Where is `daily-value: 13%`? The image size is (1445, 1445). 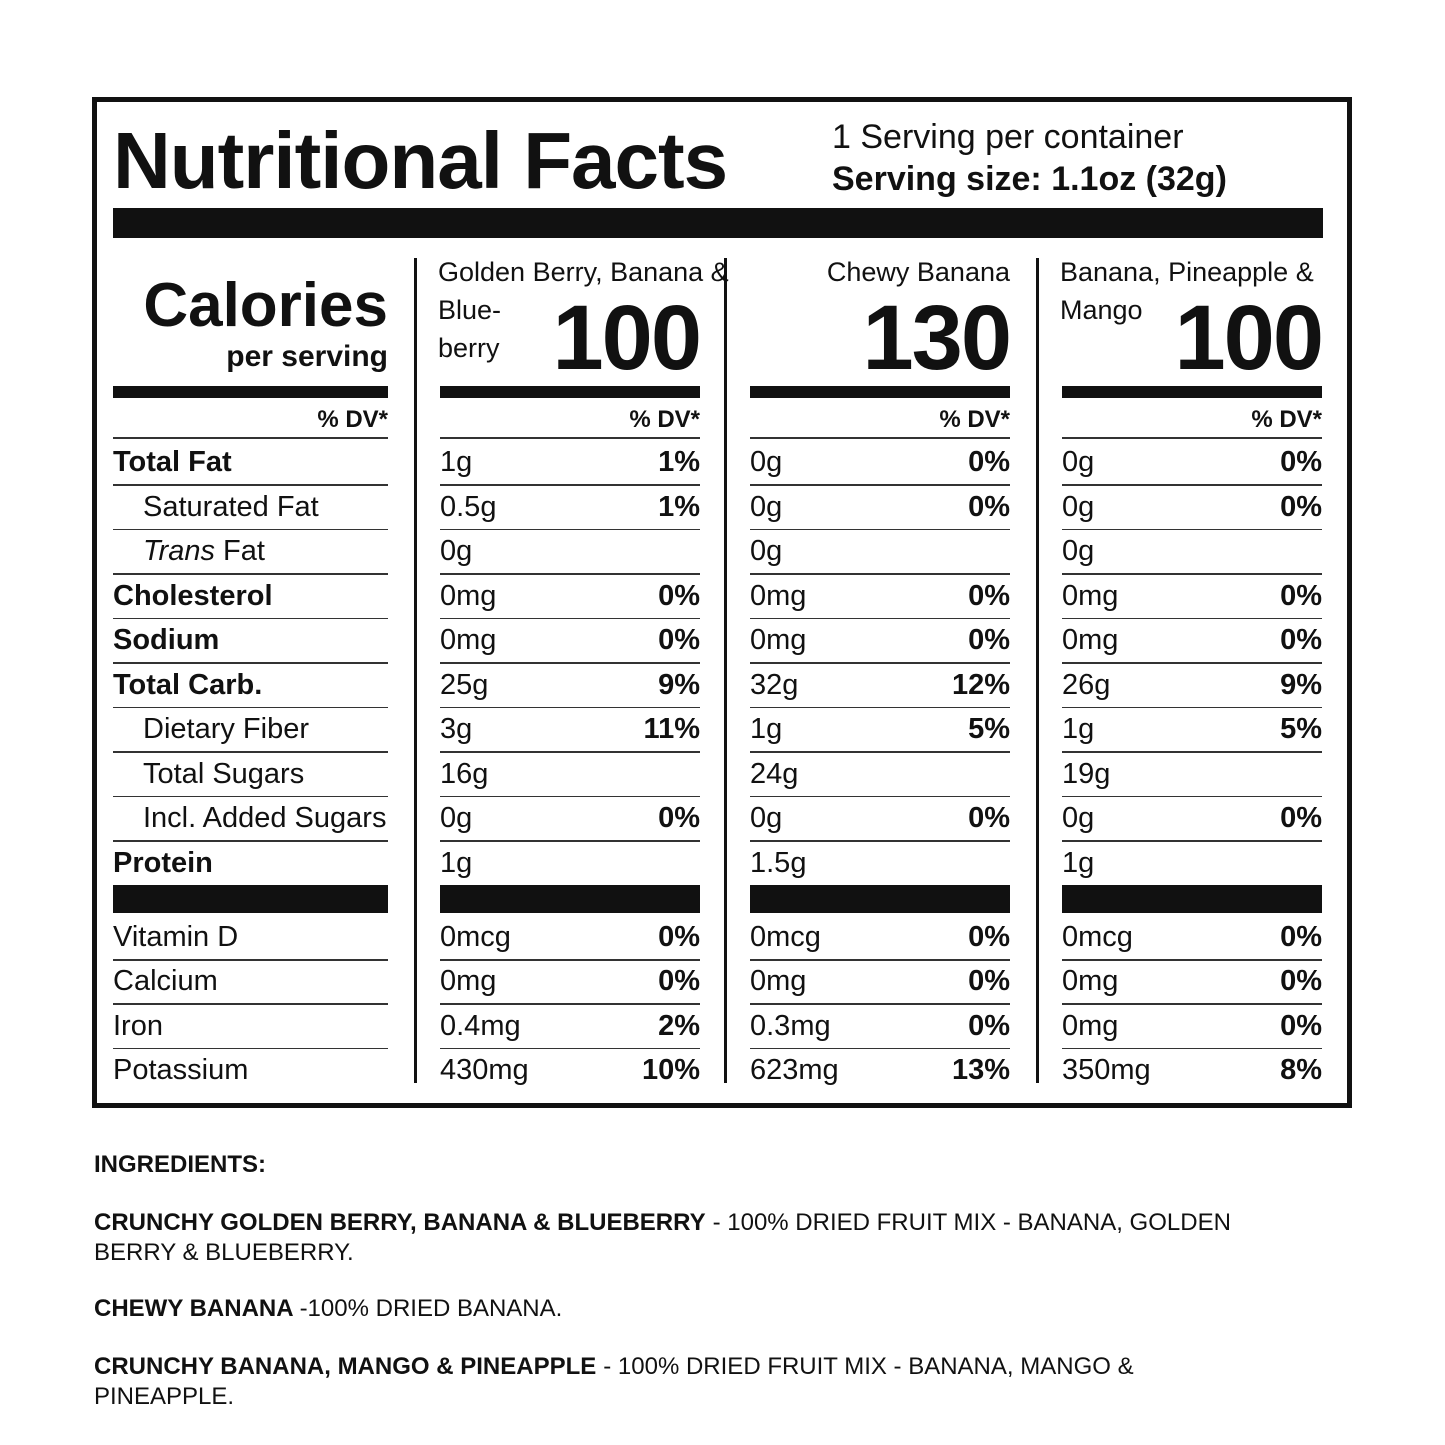 daily-value: 13% is located at coordinates (980, 1070).